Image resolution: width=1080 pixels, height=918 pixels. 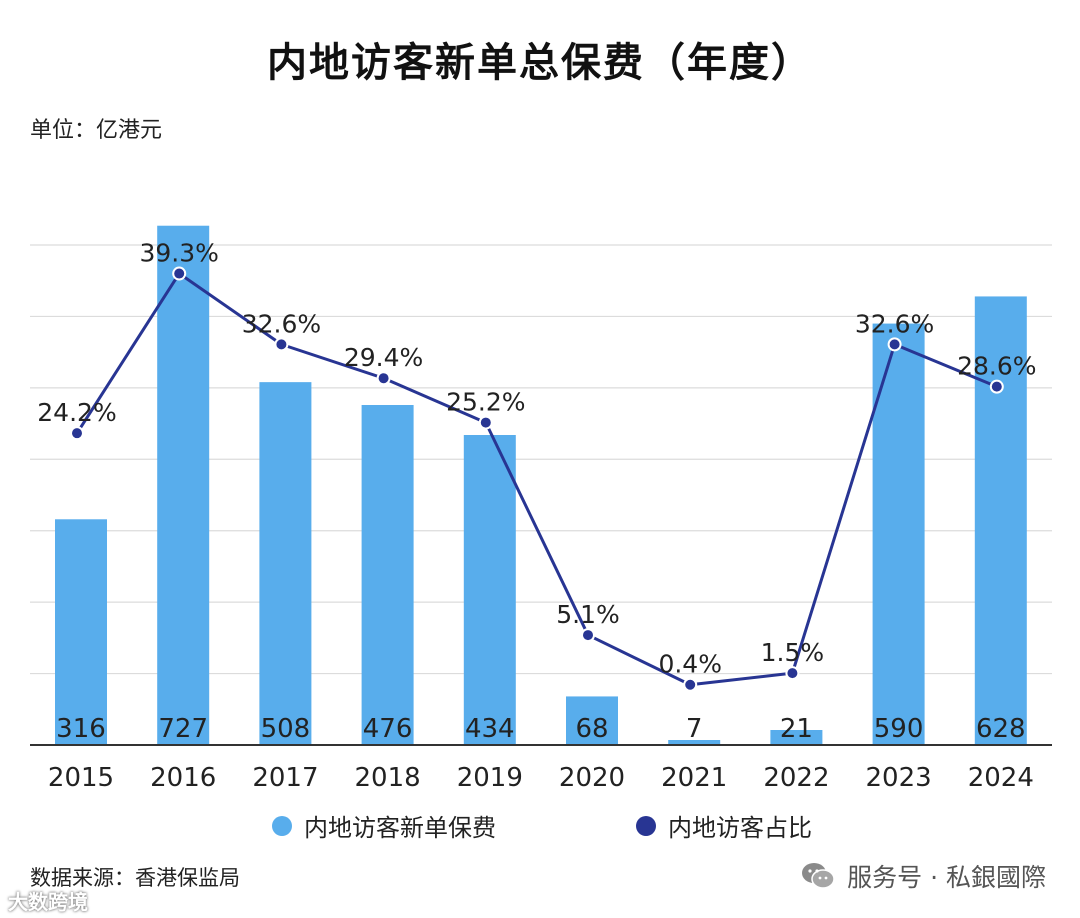 What do you see at coordinates (76, 412) in the screenshot?
I see `ratio-value-label: 24.2%` at bounding box center [76, 412].